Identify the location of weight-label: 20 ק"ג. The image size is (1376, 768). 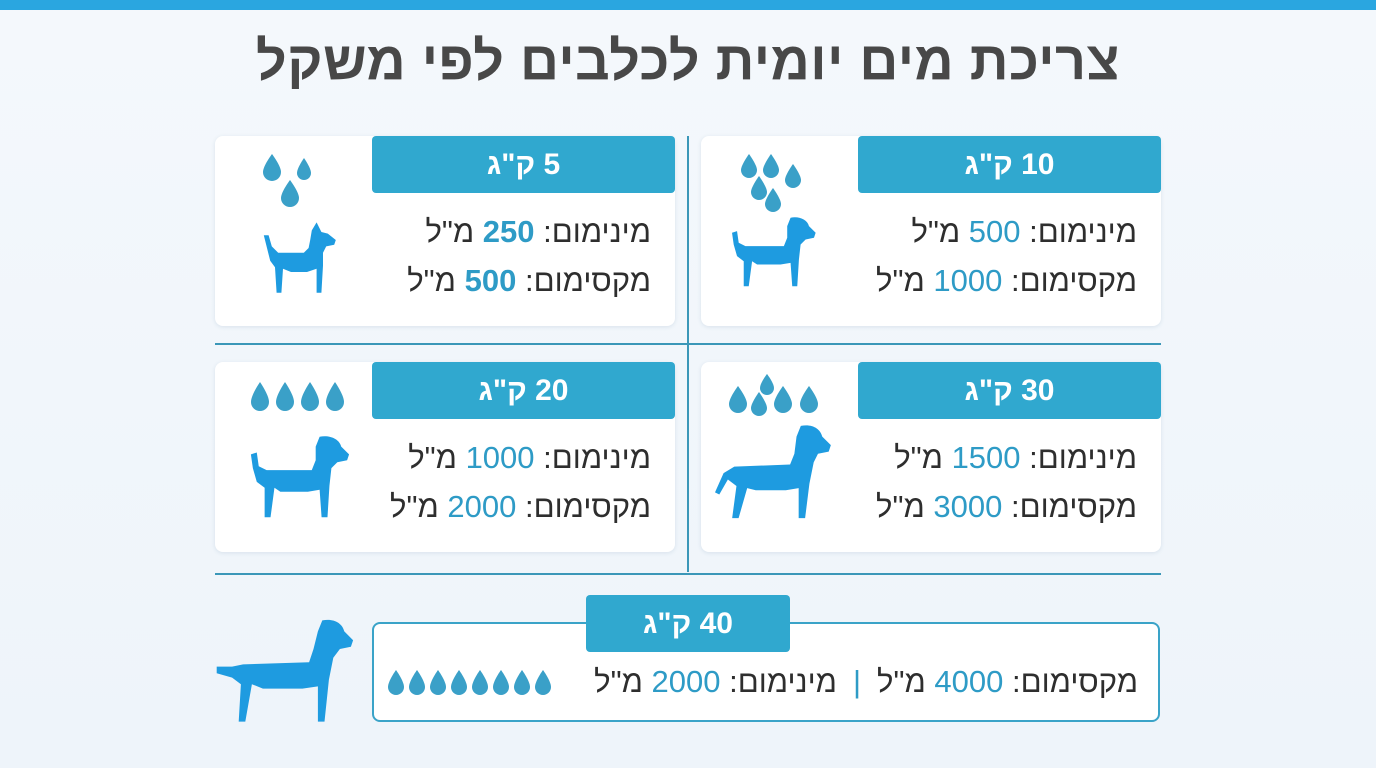
(523, 390).